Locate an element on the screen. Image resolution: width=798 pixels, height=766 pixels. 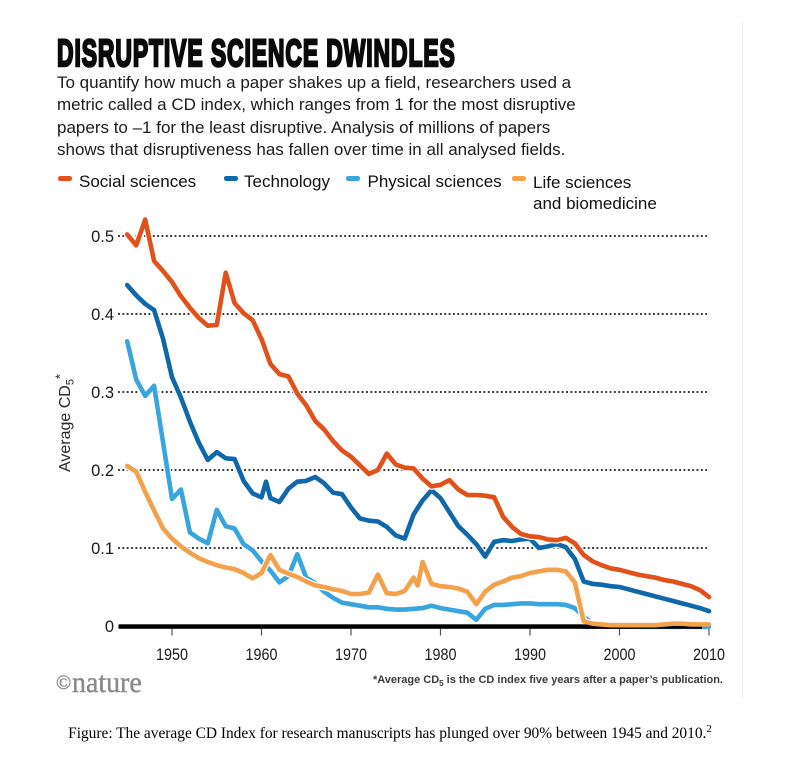
svg-text: 0.4 is located at coordinates (102, 315).